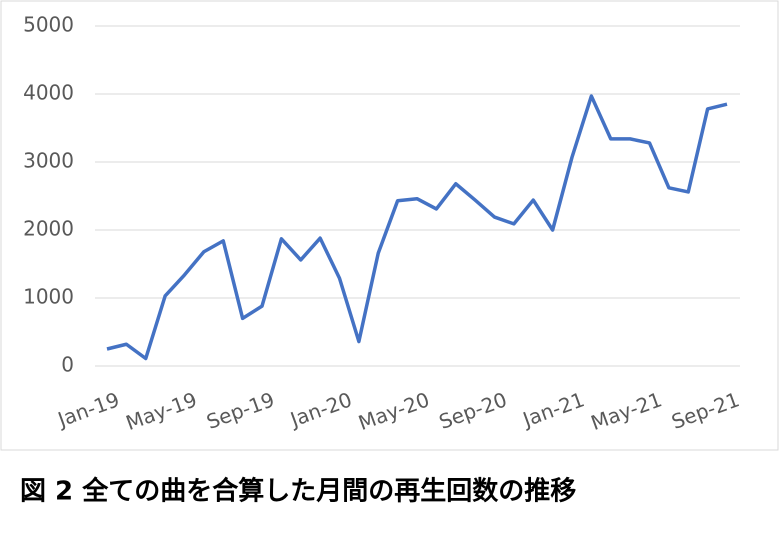 This screenshot has height=535, width=779. What do you see at coordinates (48, 25) in the screenshot?
I see `y-tick-label: 5000` at bounding box center [48, 25].